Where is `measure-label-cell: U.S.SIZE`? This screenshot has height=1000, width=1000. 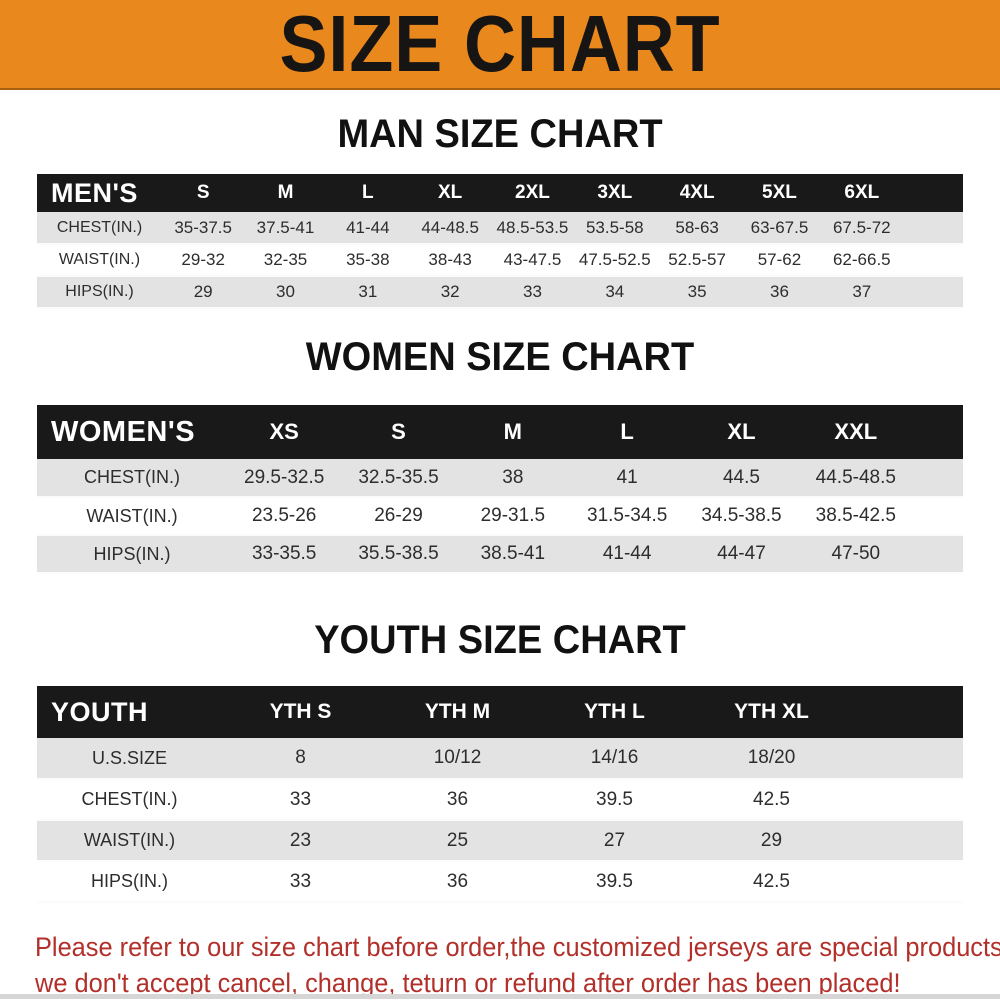
measure-label-cell: U.S.SIZE is located at coordinates (129, 759).